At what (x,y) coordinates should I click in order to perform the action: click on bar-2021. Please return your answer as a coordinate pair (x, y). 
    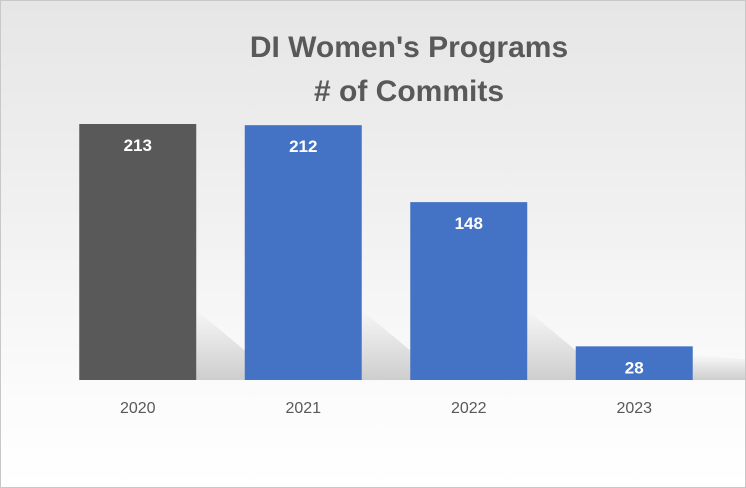
    Looking at the image, I should click on (303, 253).